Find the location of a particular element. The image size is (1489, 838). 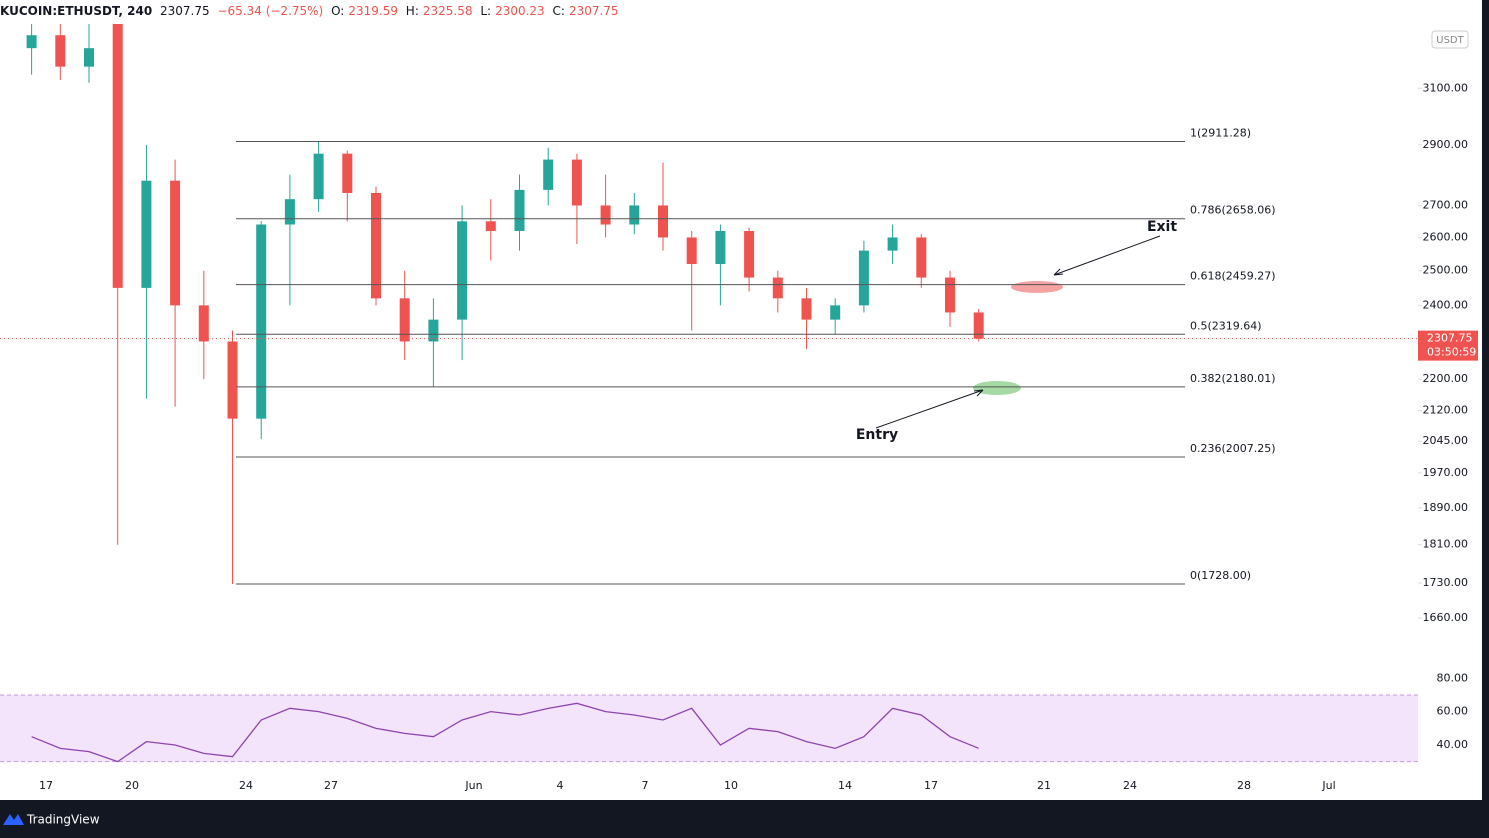

x-tick-label: 21 is located at coordinates (1044, 785).